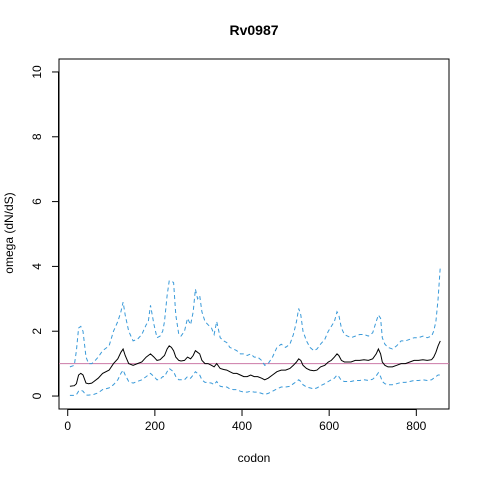 The image size is (480, 480). What do you see at coordinates (37, 72) in the screenshot?
I see `y-tick-label: 10` at bounding box center [37, 72].